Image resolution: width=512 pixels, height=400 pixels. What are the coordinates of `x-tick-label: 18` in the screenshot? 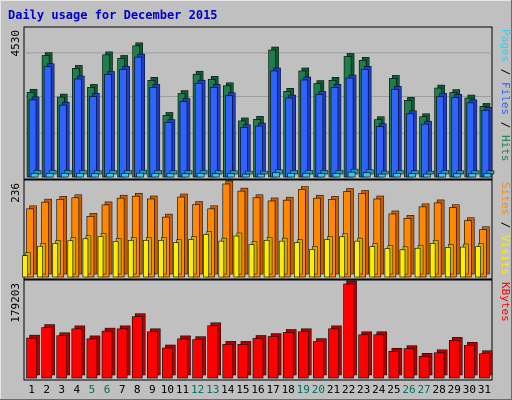 It's located at (288, 389).